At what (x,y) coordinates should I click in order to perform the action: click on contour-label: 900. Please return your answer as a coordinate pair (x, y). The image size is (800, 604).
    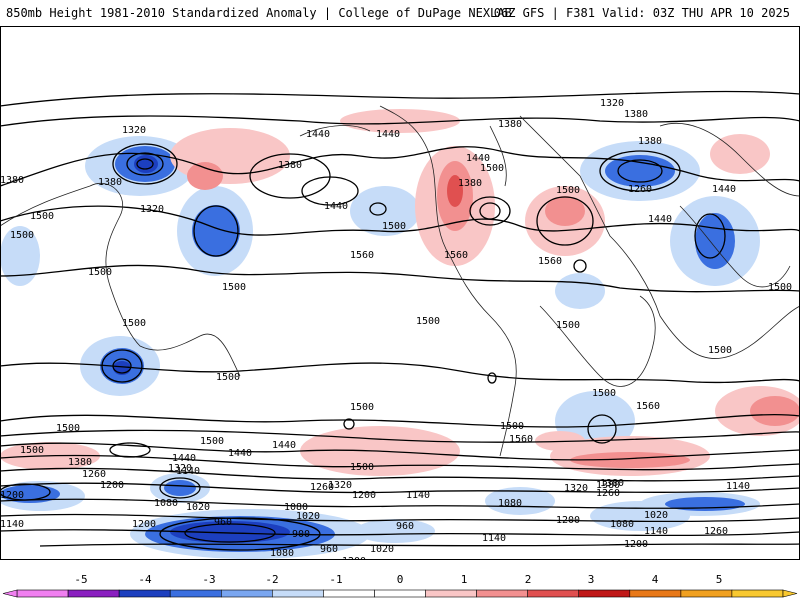
    Looking at the image, I should click on (301, 534).